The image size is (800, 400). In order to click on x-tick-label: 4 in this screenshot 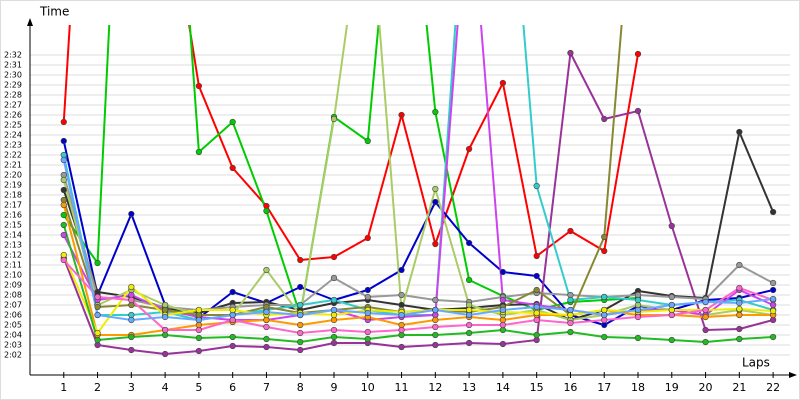, I will do `click(165, 387)`.